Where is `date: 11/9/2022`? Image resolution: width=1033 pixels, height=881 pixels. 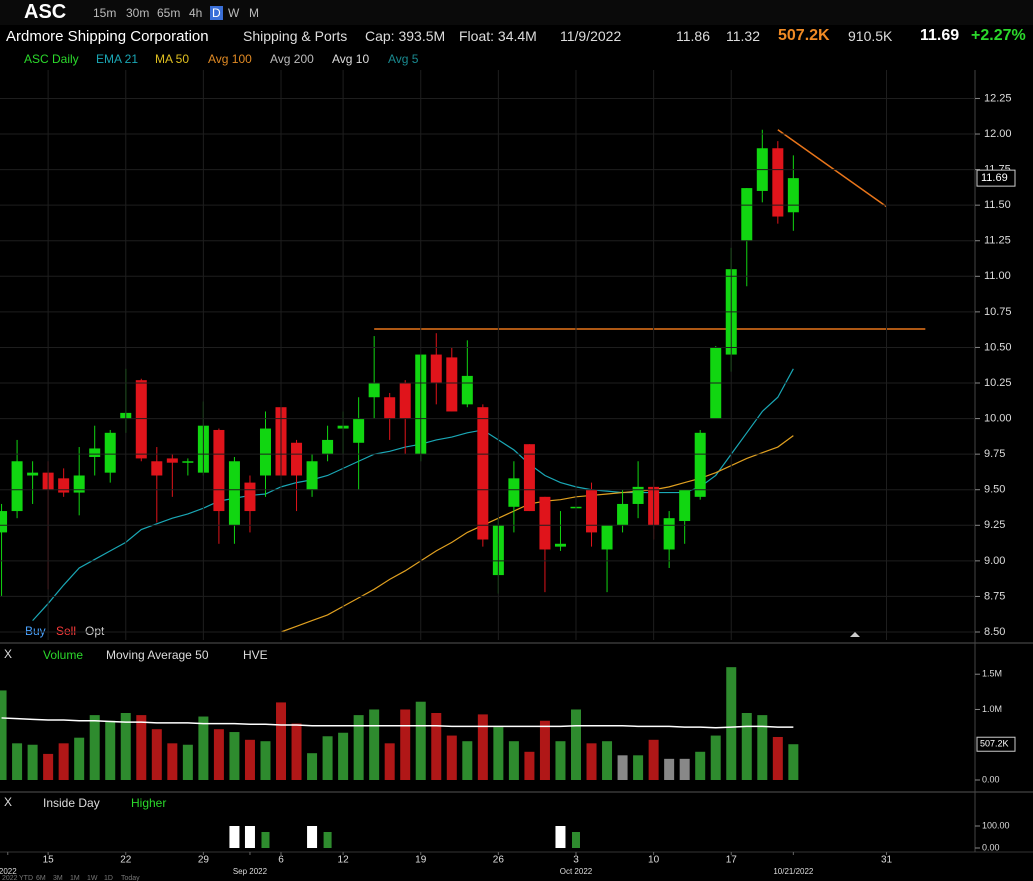
date: 11/9/2022 is located at coordinates (591, 36).